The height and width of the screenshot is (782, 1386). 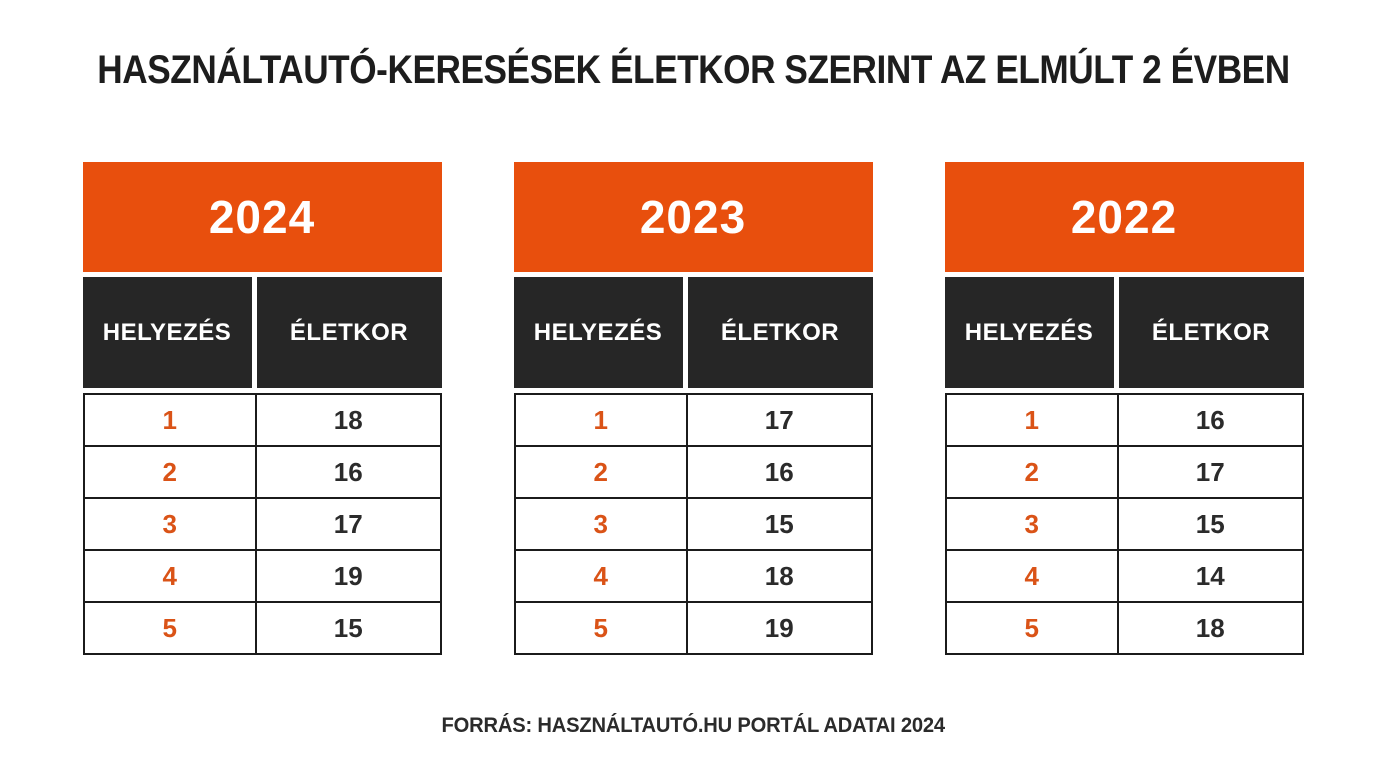 What do you see at coordinates (1124, 575) in the screenshot?
I see `table-row: 4 14` at bounding box center [1124, 575].